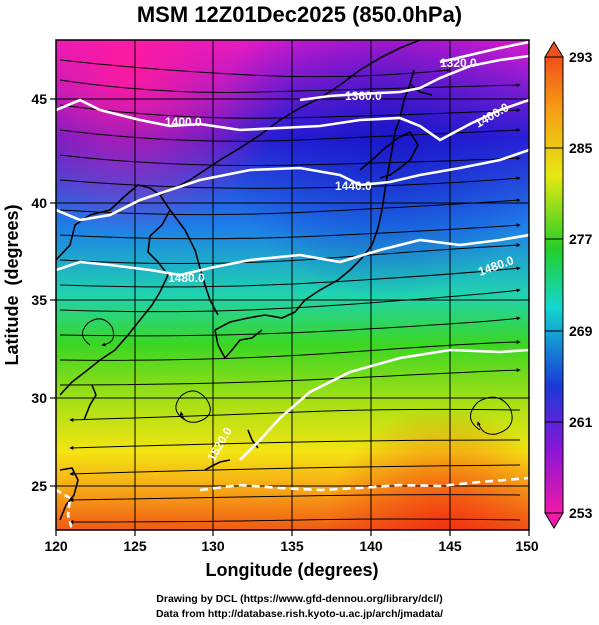 The height and width of the screenshot is (625, 599). Describe the element at coordinates (554, 49) in the screenshot. I see `colorbar-top-triangle` at that location.